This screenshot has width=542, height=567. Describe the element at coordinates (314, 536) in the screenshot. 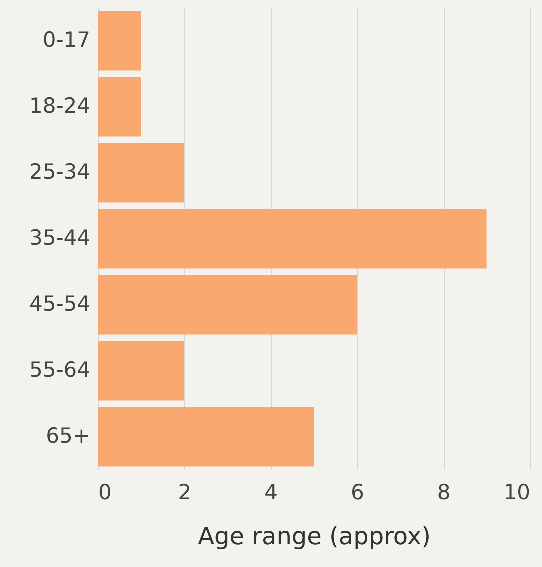

I see `x-axis-title: Age range (approx)` at that location.